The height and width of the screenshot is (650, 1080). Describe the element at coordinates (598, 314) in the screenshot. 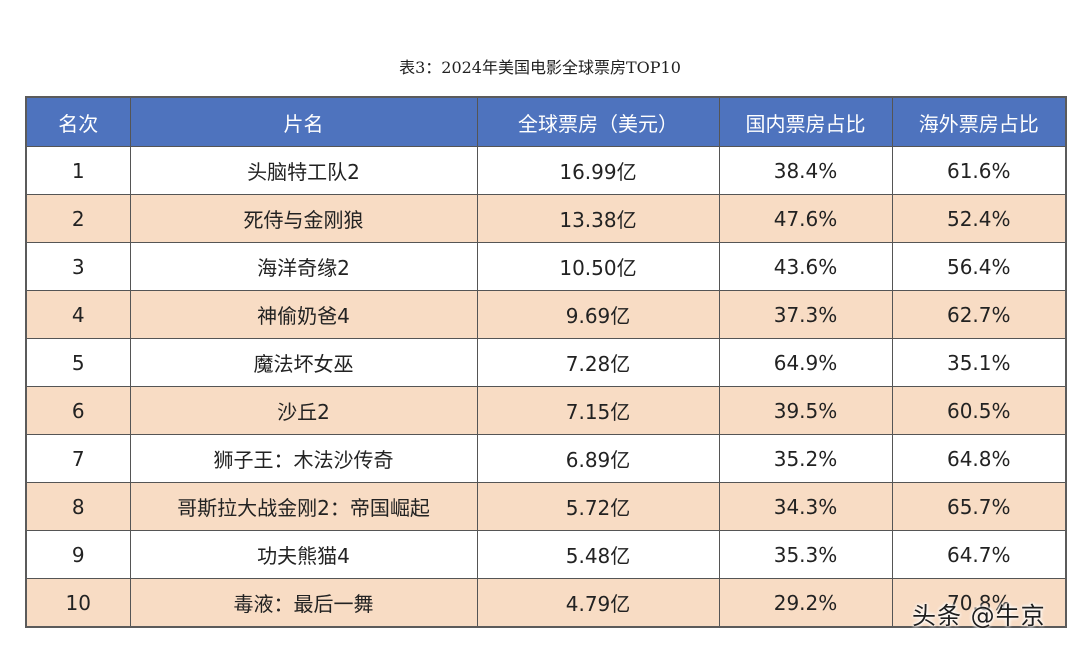

I see `cell-global-gross: 9.69亿` at that location.